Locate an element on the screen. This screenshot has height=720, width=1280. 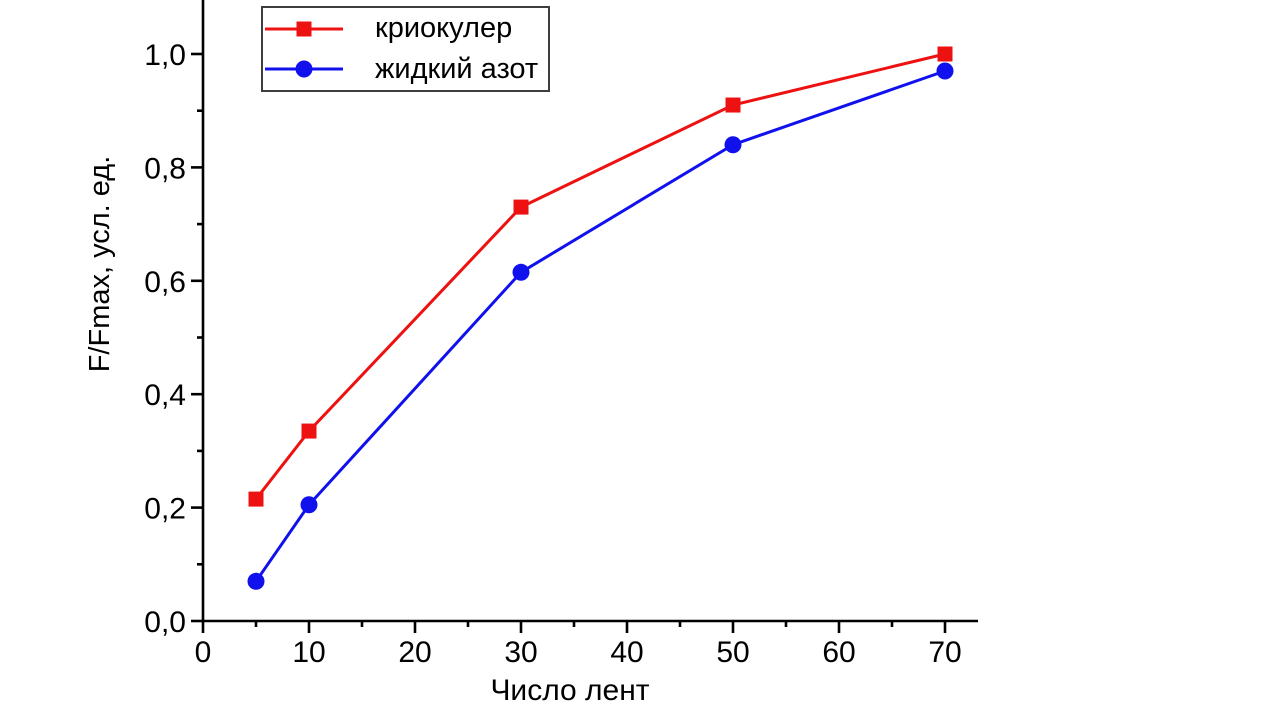
legend-circle-marker-icon is located at coordinates (304, 69).